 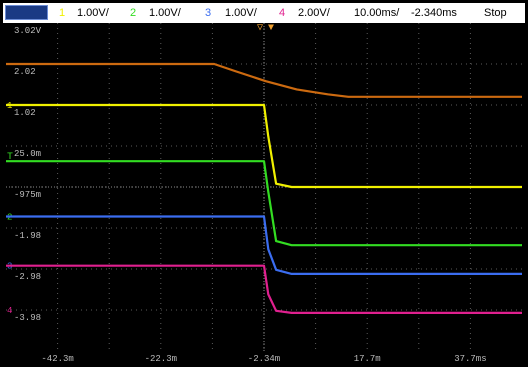 I want to click on channel-4-scale: 2.00V/, so click(x=314, y=13).